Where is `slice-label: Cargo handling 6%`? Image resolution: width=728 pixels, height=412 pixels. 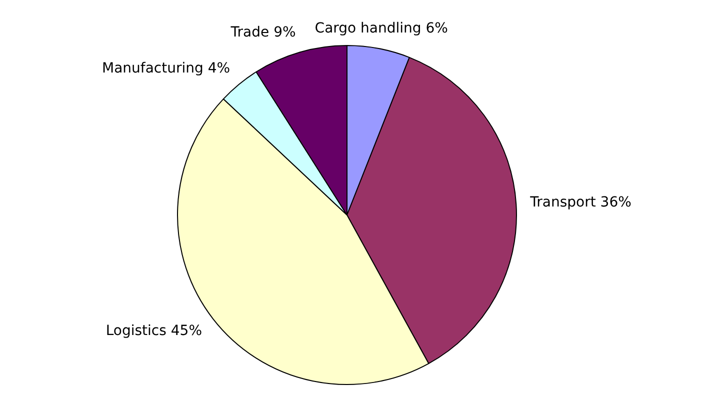 slice-label: Cargo handling 6% is located at coordinates (381, 28).